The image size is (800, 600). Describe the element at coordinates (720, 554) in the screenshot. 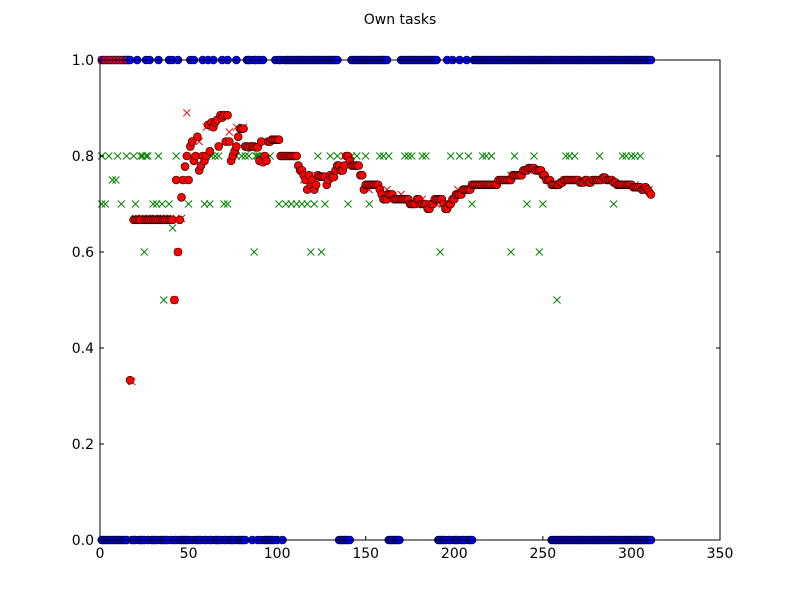

I see `x-tick-label: 350` at that location.